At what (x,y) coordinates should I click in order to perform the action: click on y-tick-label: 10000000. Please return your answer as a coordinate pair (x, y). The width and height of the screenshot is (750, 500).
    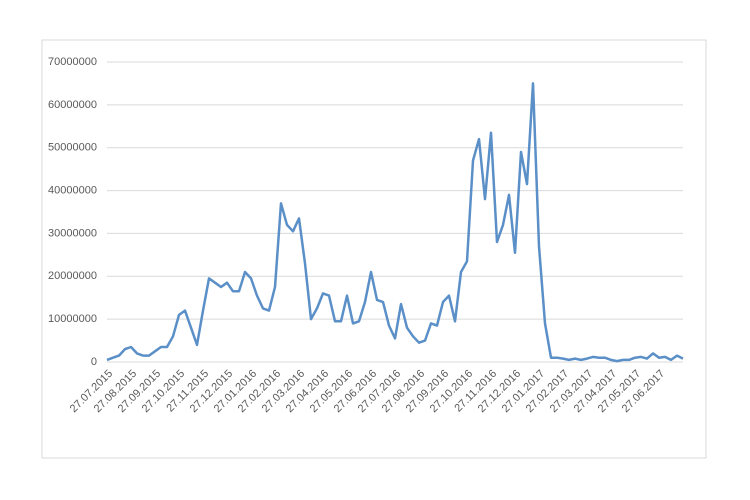
    Looking at the image, I should click on (72, 319).